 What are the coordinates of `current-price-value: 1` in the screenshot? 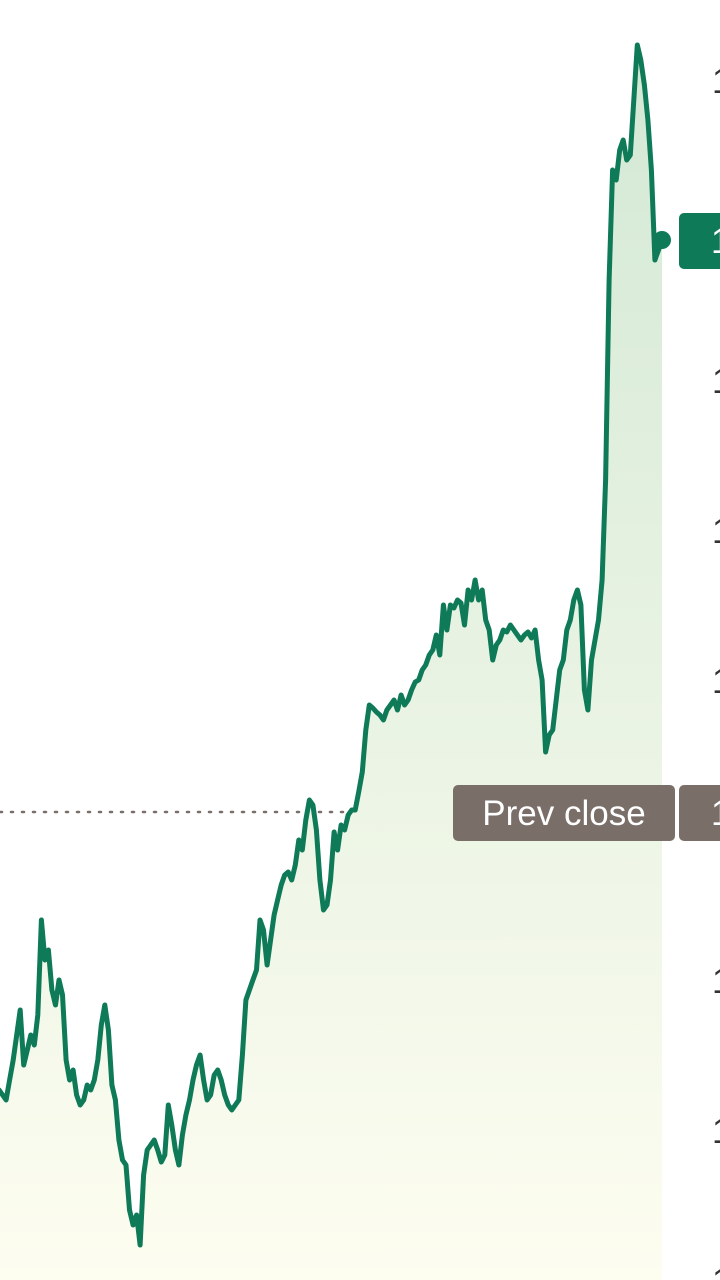 It's located at (715, 241).